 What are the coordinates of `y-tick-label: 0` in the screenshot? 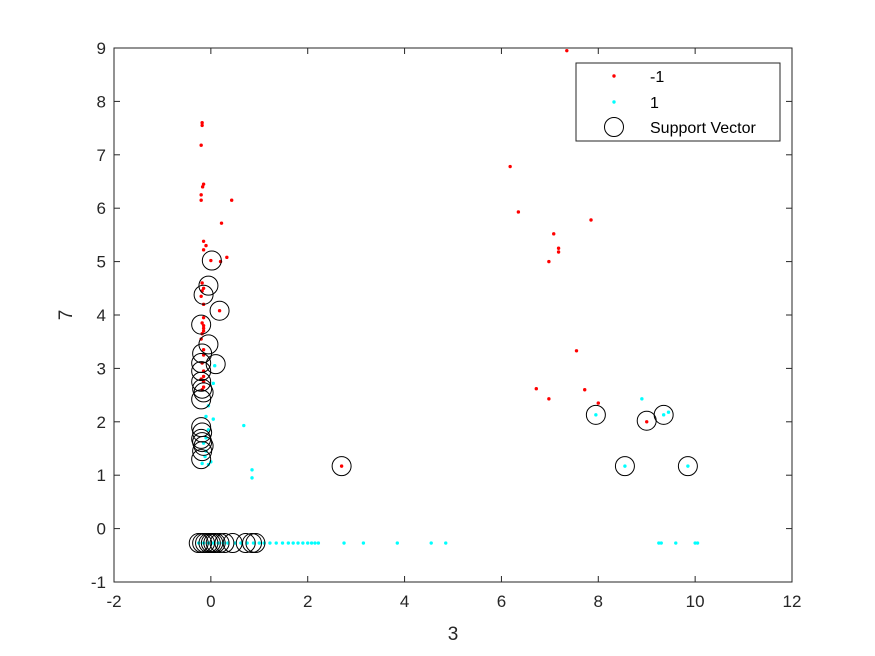 It's located at (101, 529).